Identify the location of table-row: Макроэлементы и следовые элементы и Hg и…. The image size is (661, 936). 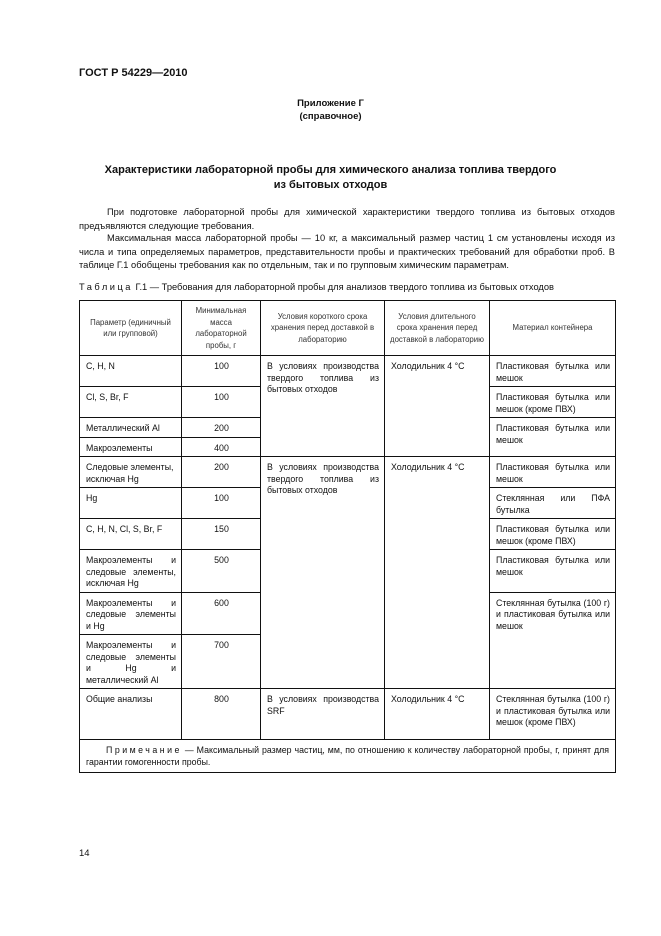
(347, 661).